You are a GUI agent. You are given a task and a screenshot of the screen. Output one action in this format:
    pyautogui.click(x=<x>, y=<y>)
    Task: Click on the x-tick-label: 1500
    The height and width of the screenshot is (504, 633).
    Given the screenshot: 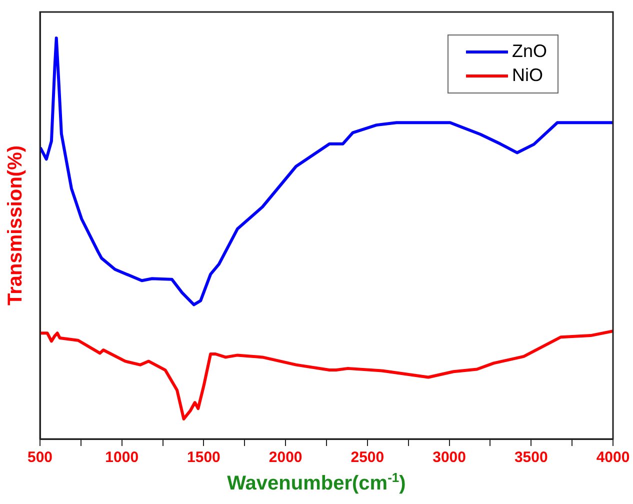 What is the action you would take?
    pyautogui.click(x=203, y=457)
    